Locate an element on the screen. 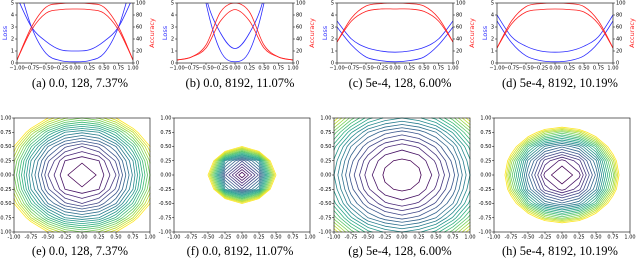 The width and height of the screenshot is (640, 260). x-tick-label: 0.25 is located at coordinates (409, 69).